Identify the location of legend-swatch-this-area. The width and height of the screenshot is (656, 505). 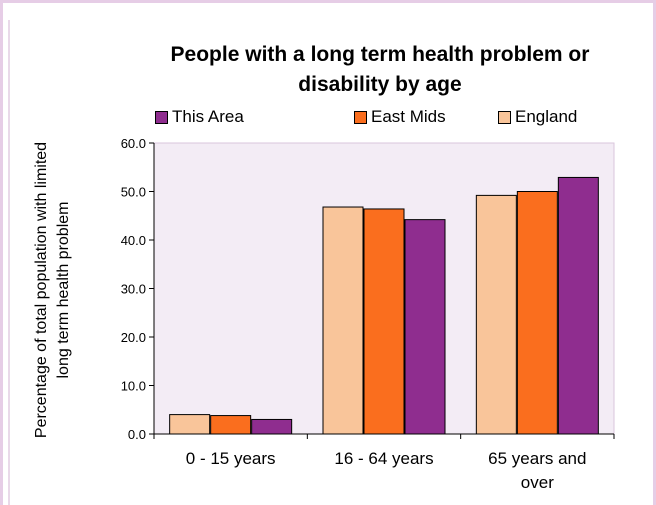
(161, 117).